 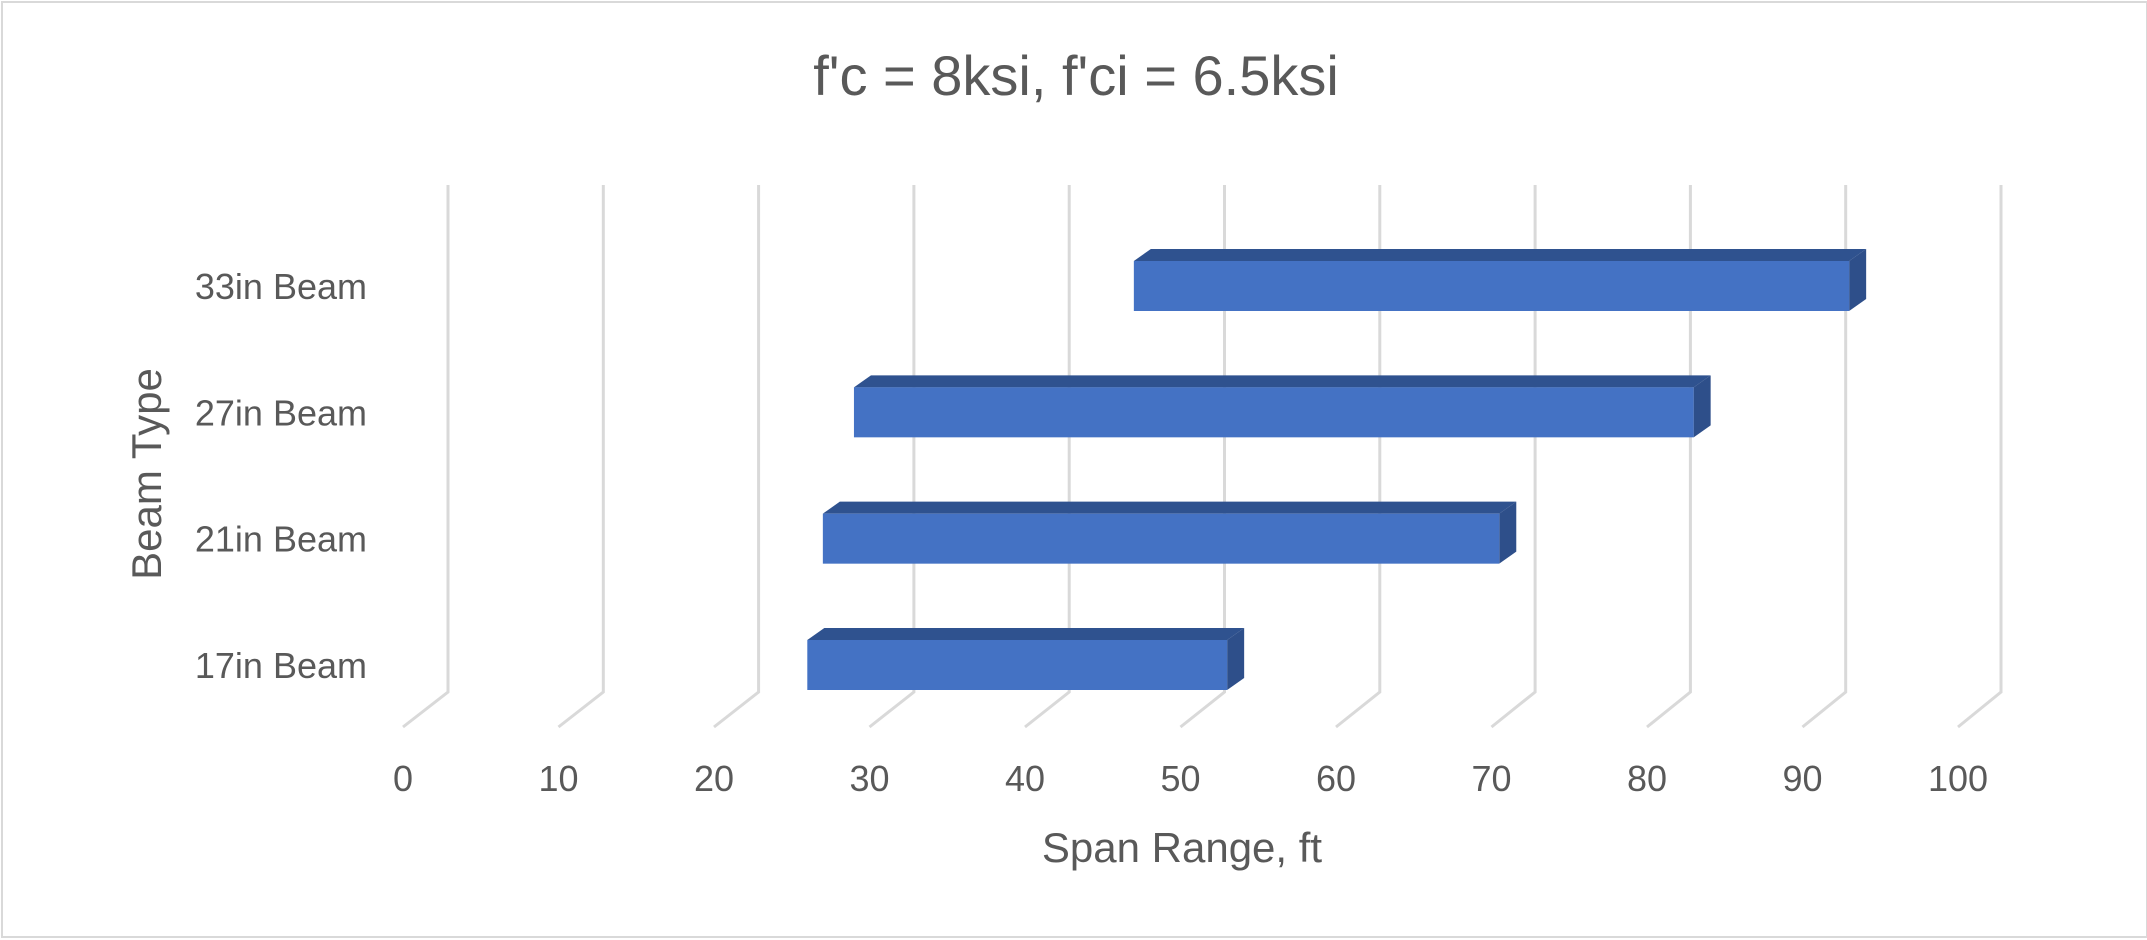 I want to click on x-tick-labels: 0 10 20 30 40 50 60 70 80 90 100, so click(x=1190, y=778).